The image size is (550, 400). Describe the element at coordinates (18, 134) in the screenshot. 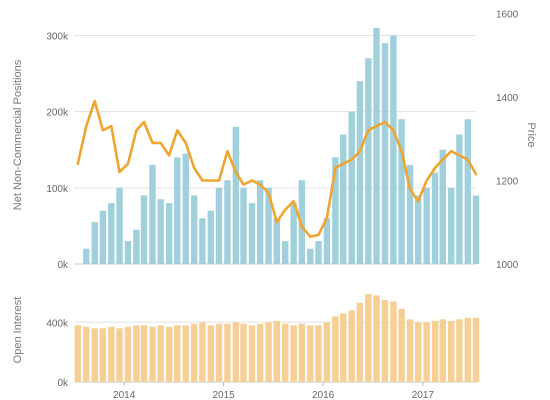

I see `top-y-axis-title: Net Non-Commercial Positions` at that location.